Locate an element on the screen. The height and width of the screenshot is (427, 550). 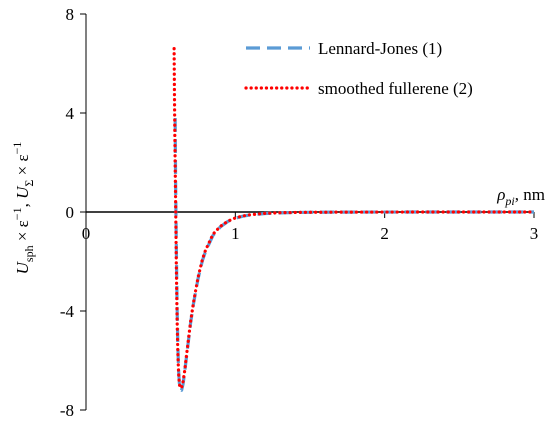
x-axis-title: ρpi, nm is located at coordinates (520, 196).